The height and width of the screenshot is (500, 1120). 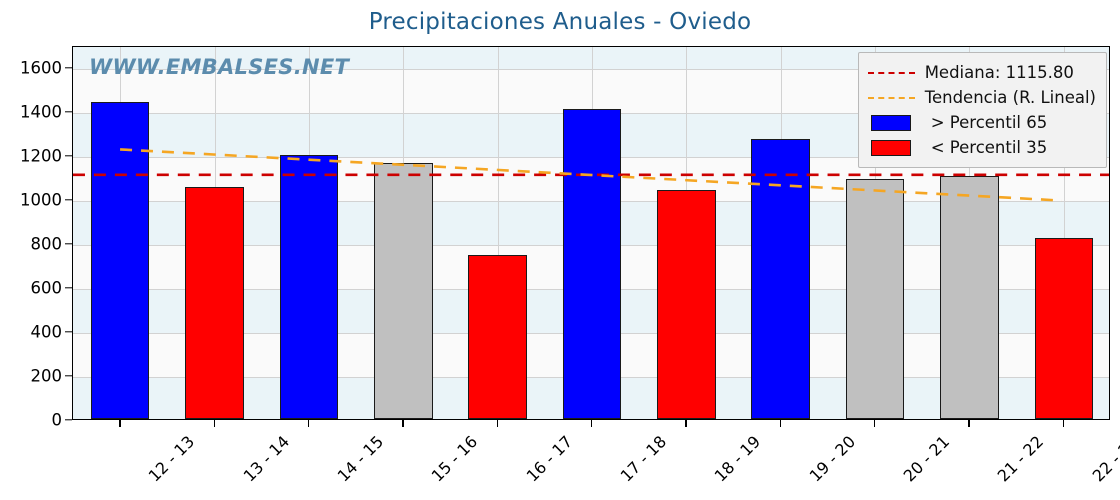 I want to click on y-axis-tick-label: 600, so click(x=46, y=288).